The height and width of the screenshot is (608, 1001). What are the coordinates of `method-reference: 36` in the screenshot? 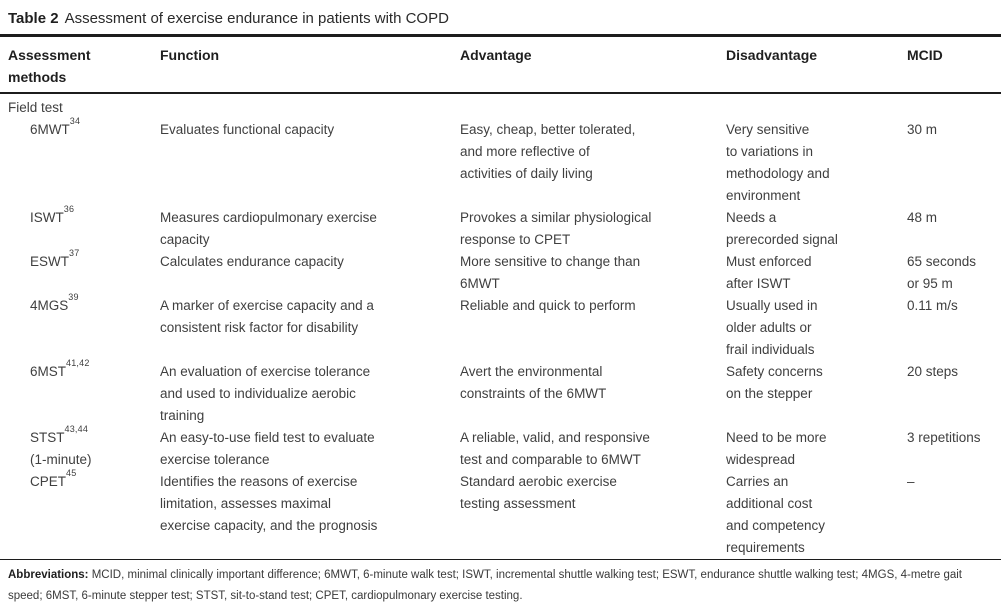 It's located at (69, 208).